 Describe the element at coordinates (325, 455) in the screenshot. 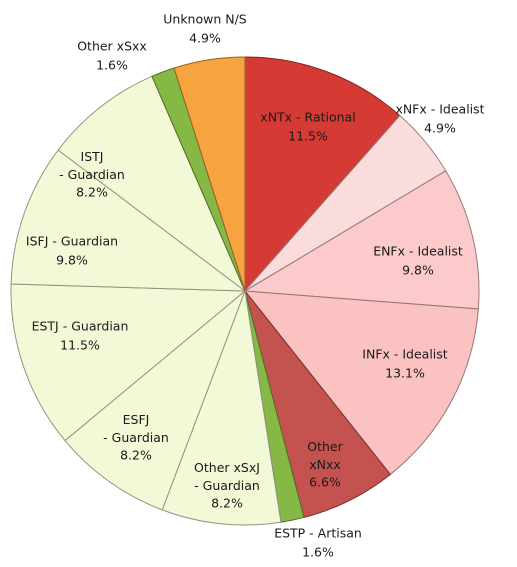

I see `slice-label: Other xNxx` at that location.